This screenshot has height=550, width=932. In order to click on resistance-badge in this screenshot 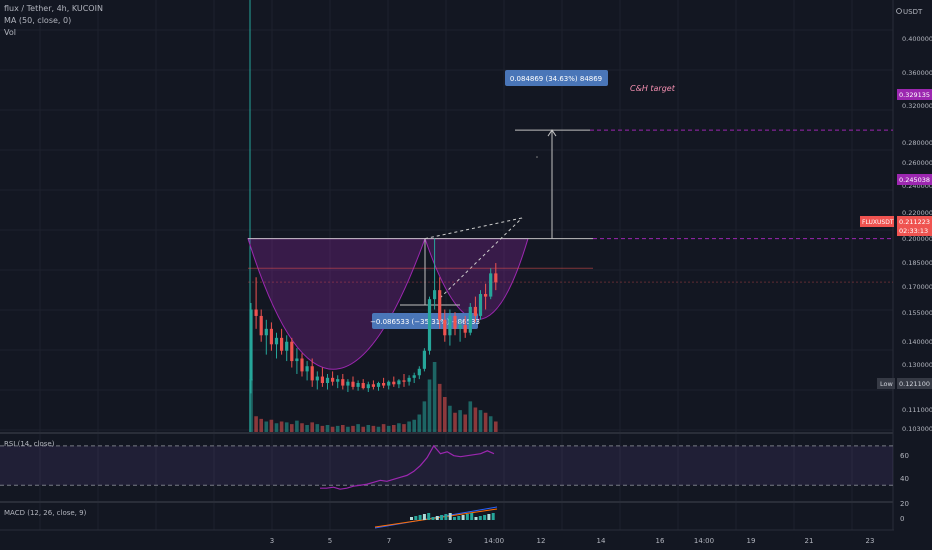, I will do `click(914, 179)`.